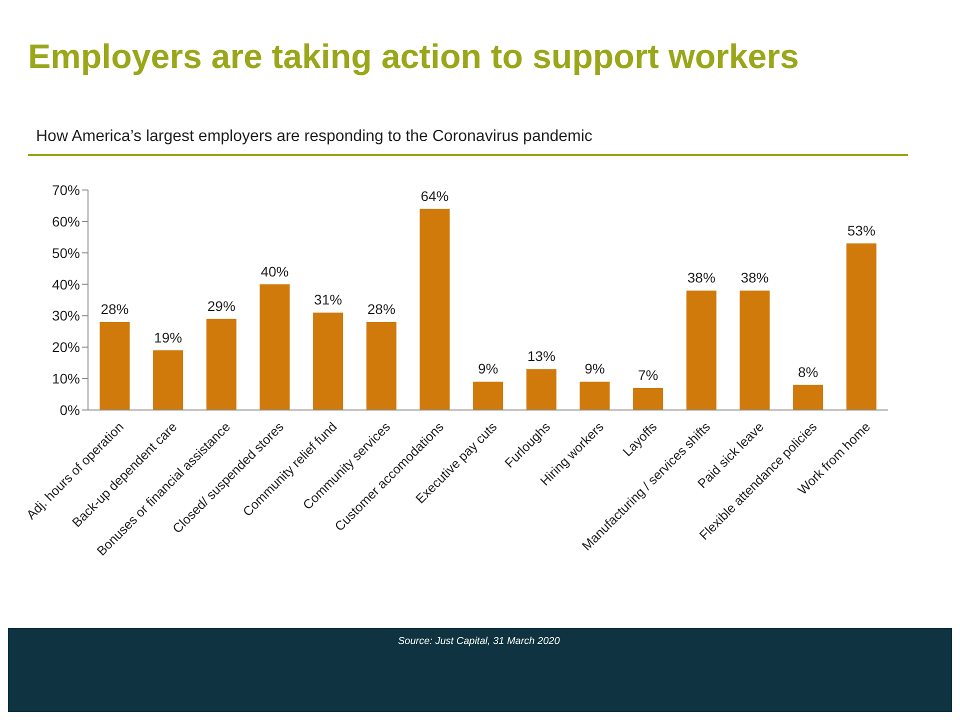 The image size is (960, 720). What do you see at coordinates (648, 375) in the screenshot?
I see `data-label: 7%` at bounding box center [648, 375].